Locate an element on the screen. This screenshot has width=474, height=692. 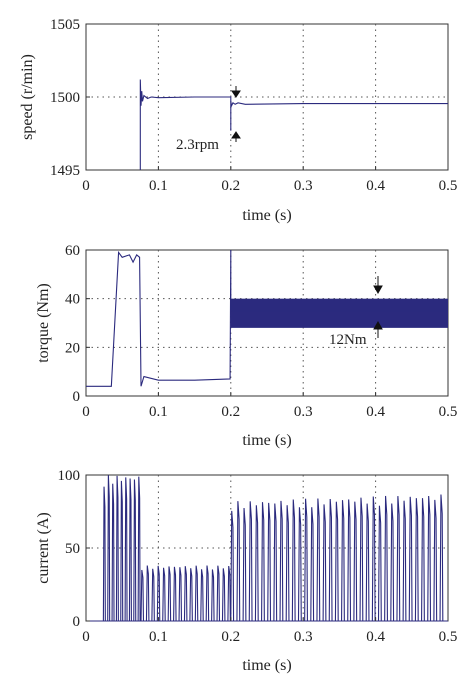
current-y-axis-label: current (A) is located at coordinates (43, 548).